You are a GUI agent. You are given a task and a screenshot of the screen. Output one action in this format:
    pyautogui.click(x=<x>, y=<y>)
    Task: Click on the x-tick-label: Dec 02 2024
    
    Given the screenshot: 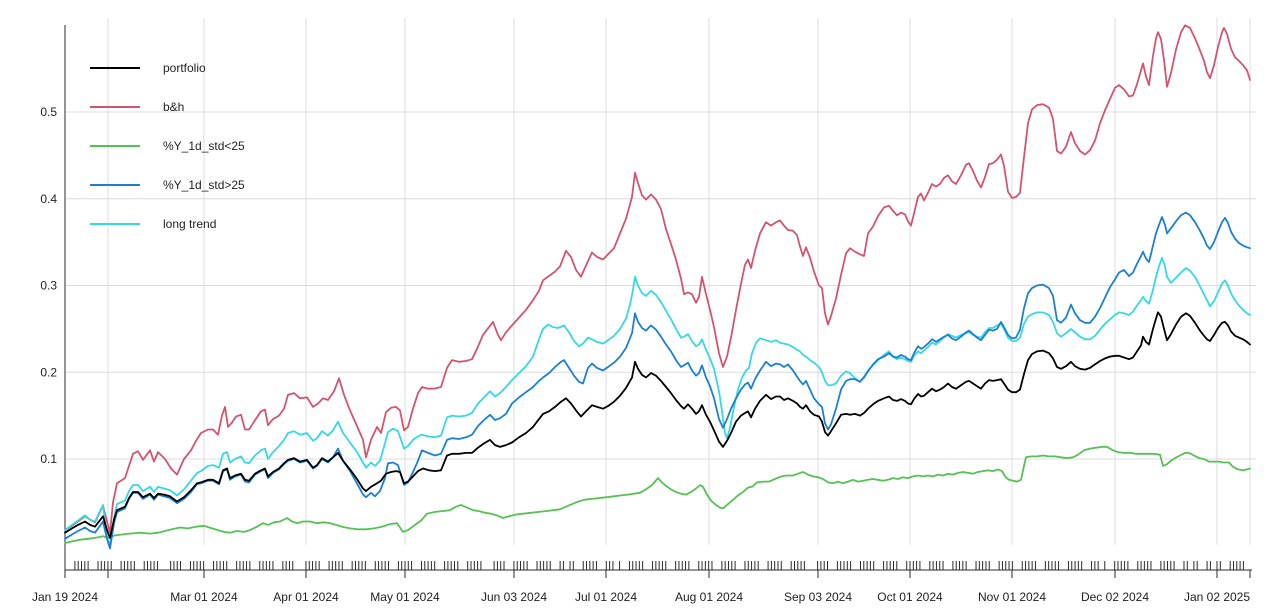 What is the action you would take?
    pyautogui.click(x=1115, y=597)
    